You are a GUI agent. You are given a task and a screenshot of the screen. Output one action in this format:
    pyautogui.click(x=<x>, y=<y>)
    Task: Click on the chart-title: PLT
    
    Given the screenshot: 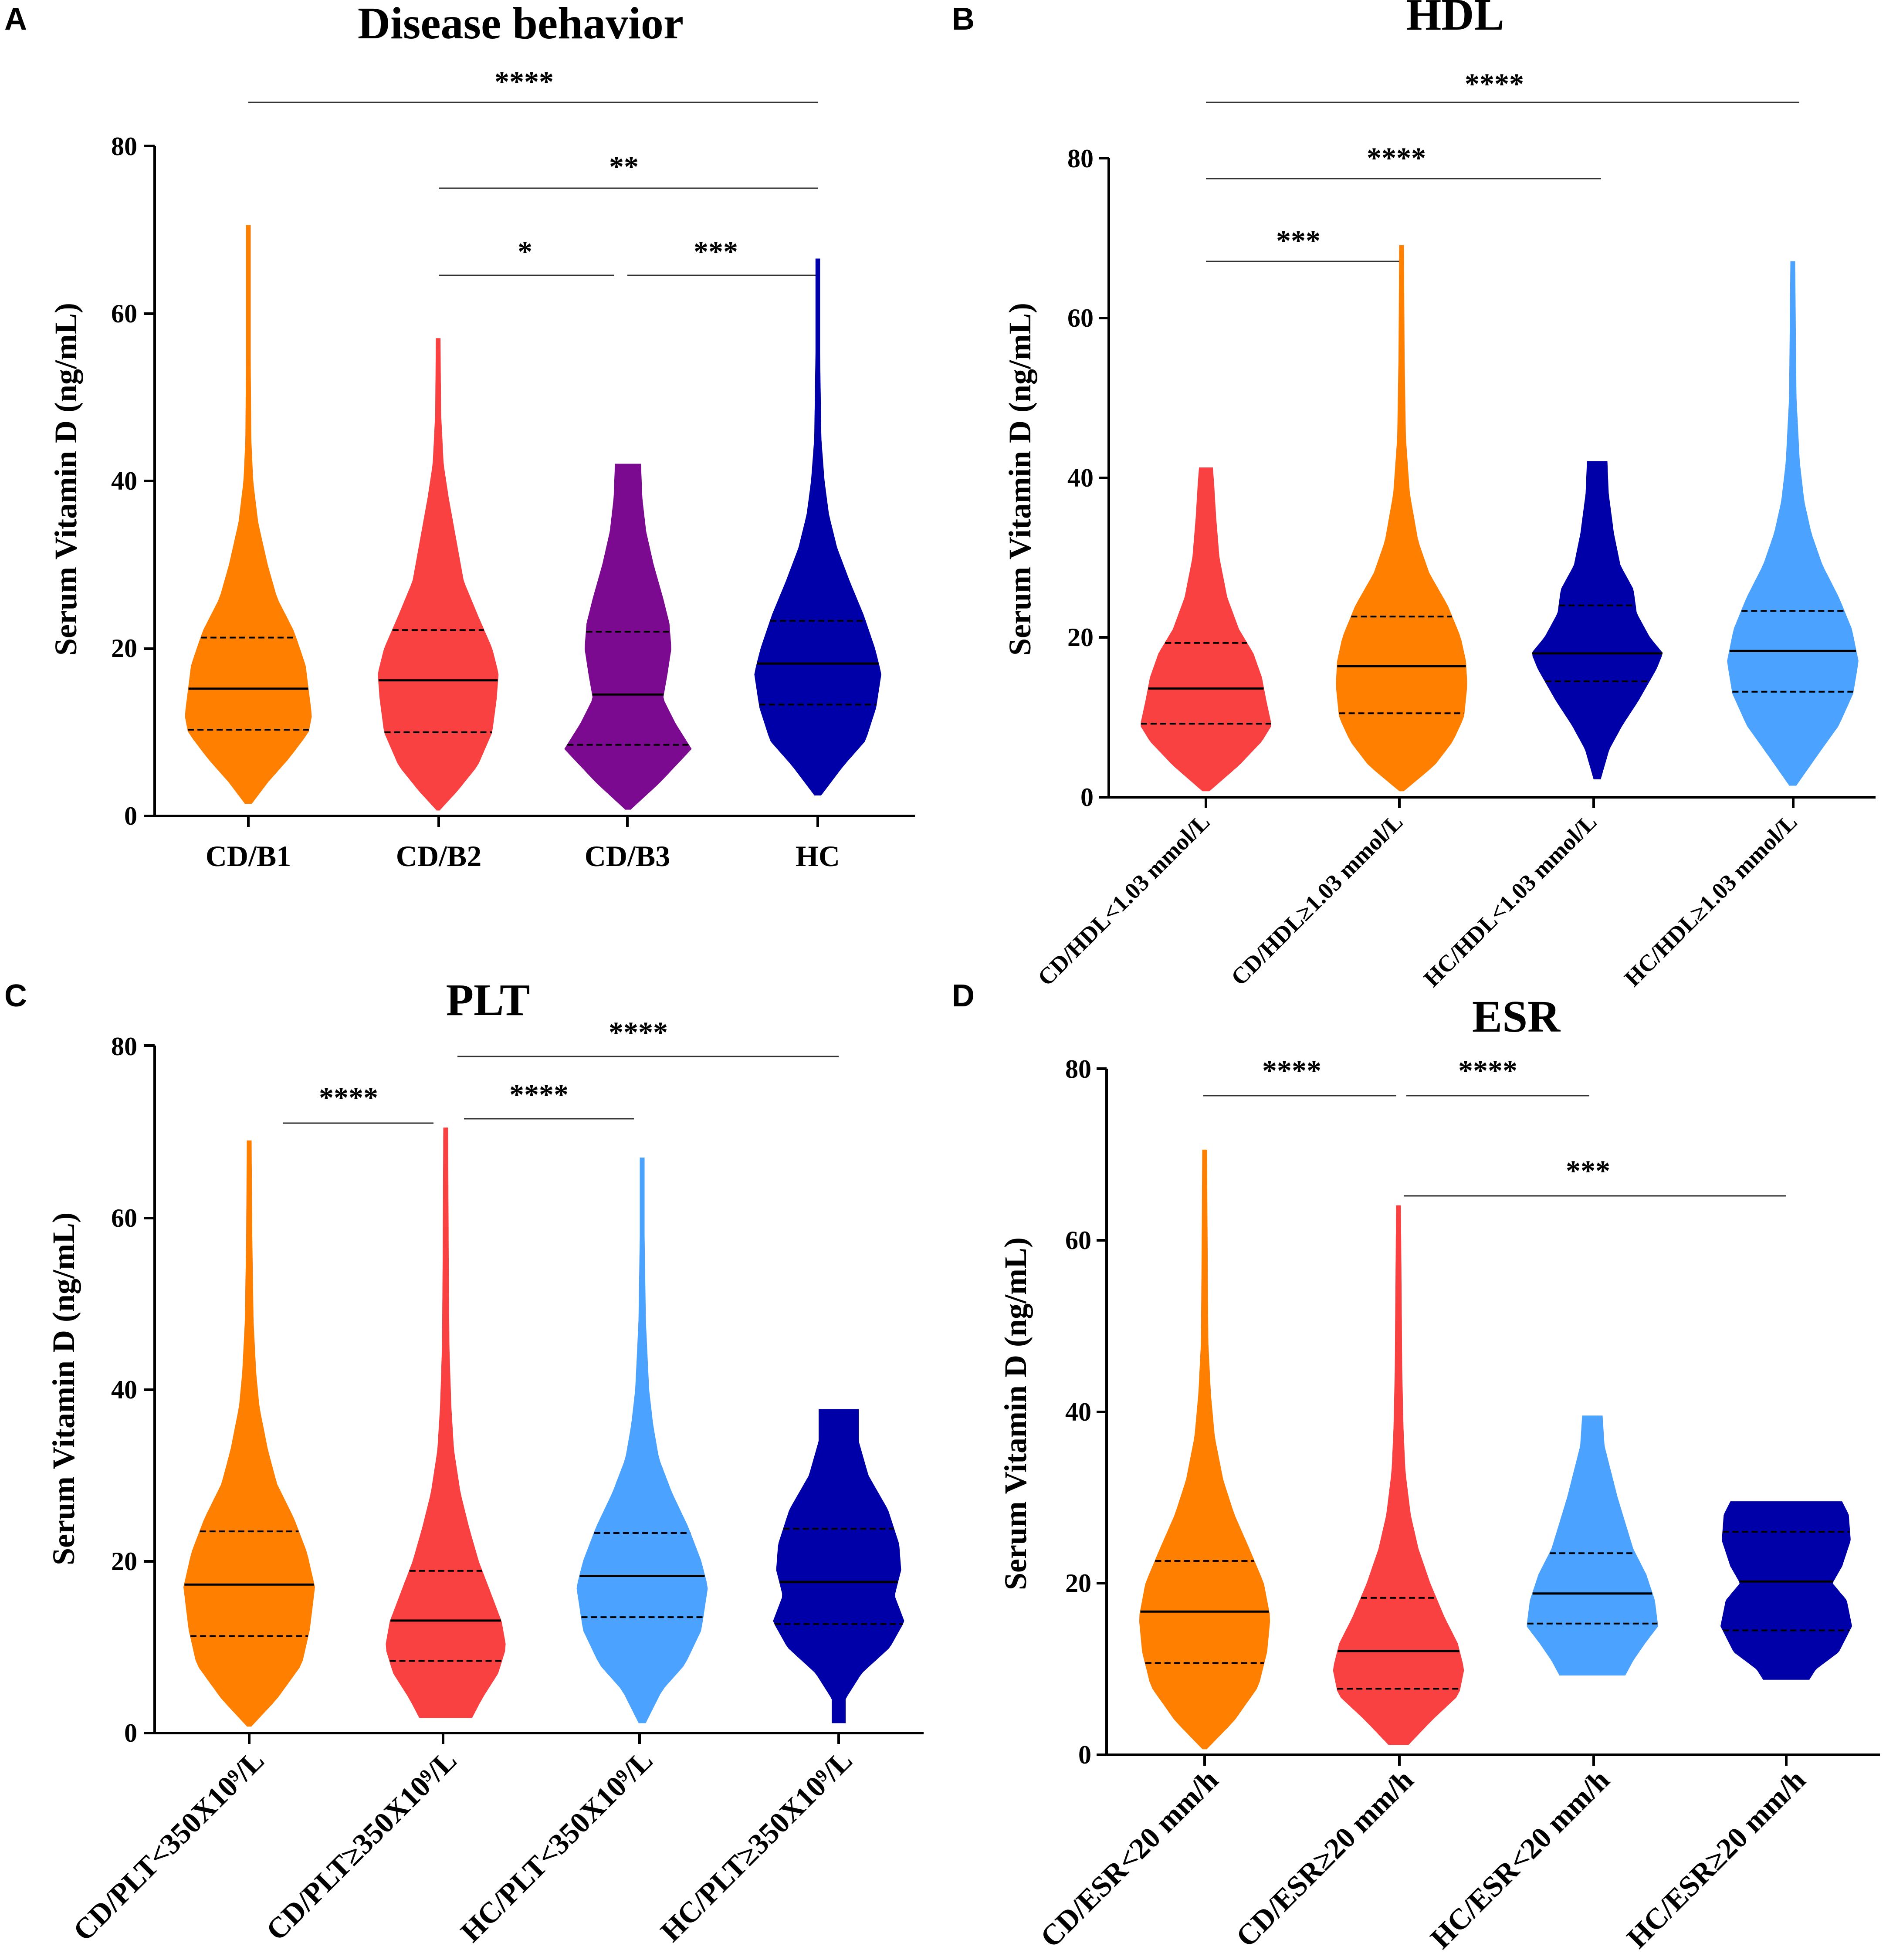 What is the action you would take?
    pyautogui.click(x=488, y=1000)
    